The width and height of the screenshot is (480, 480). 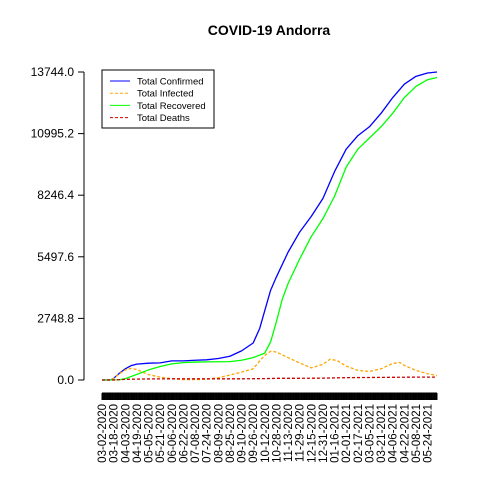 What do you see at coordinates (336, 433) in the screenshot?
I see `x-tick-label: 01-16-2021` at bounding box center [336, 433].